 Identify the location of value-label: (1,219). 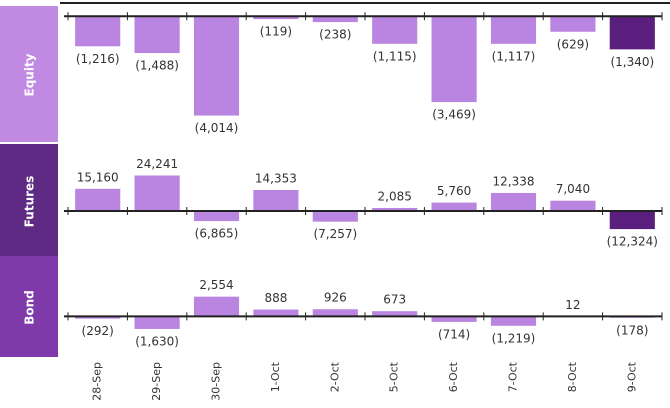
(514, 338).